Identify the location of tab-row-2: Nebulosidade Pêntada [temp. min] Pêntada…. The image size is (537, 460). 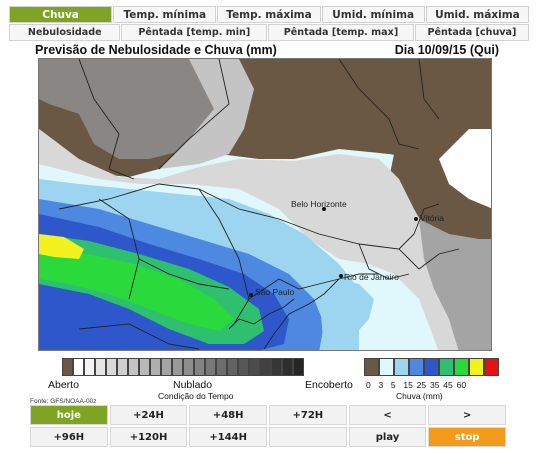
(269, 33).